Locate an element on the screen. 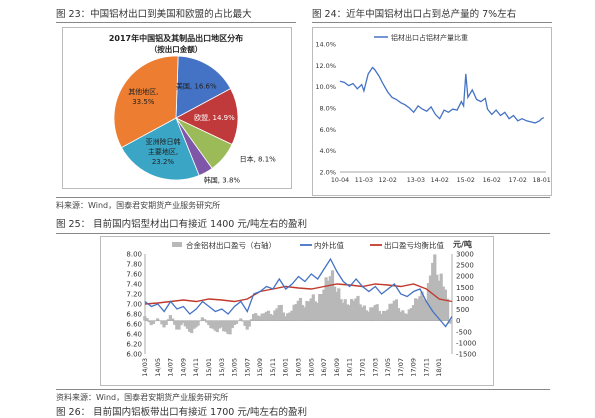 The height and width of the screenshot is (418, 595). source2-rule is located at coordinates (303, 389).